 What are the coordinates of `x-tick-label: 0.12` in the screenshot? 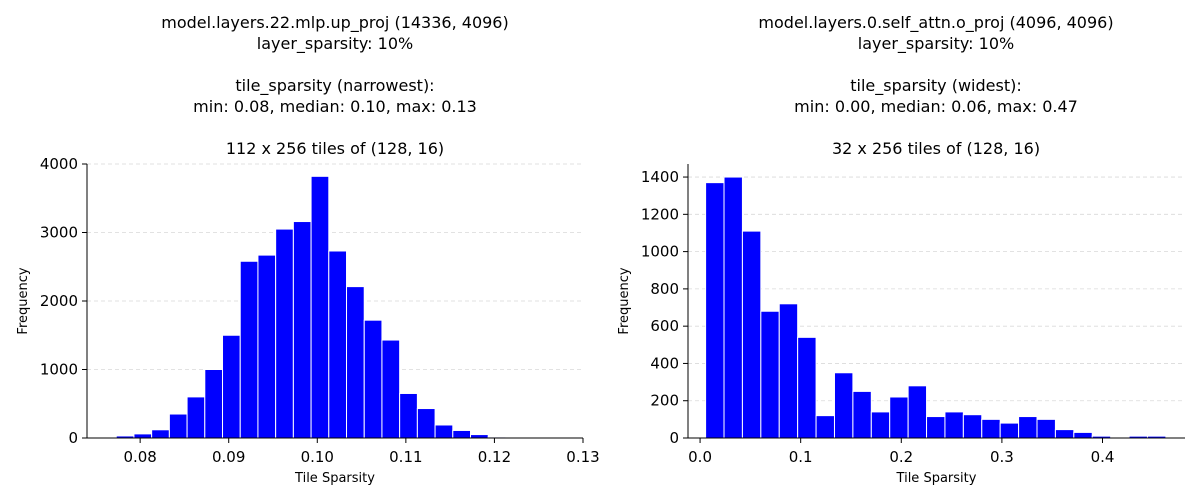 It's located at (494, 457).